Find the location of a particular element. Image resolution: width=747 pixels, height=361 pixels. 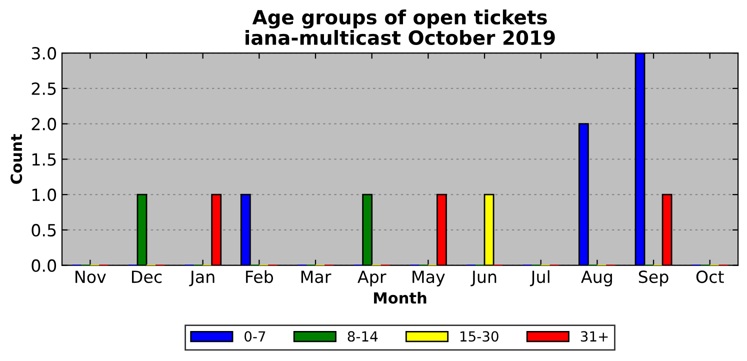

y-axis-title: Count is located at coordinates (16, 159).